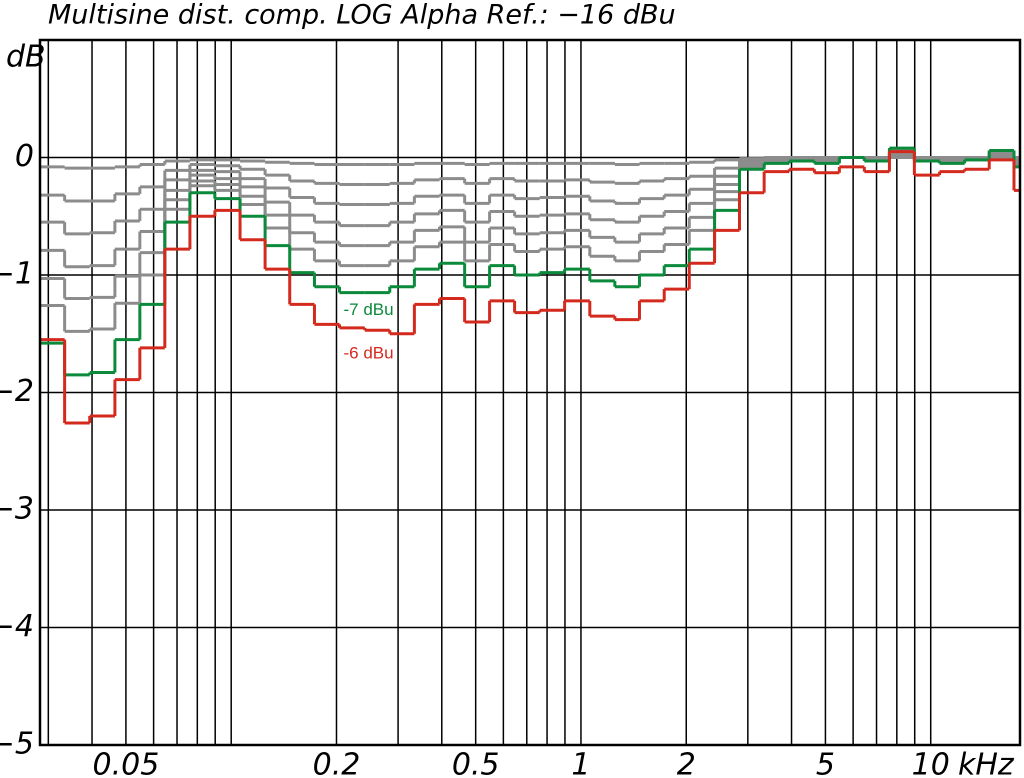 This screenshot has width=1024, height=778. What do you see at coordinates (17, 509) in the screenshot?
I see `y-tick-label: −3` at bounding box center [17, 509].